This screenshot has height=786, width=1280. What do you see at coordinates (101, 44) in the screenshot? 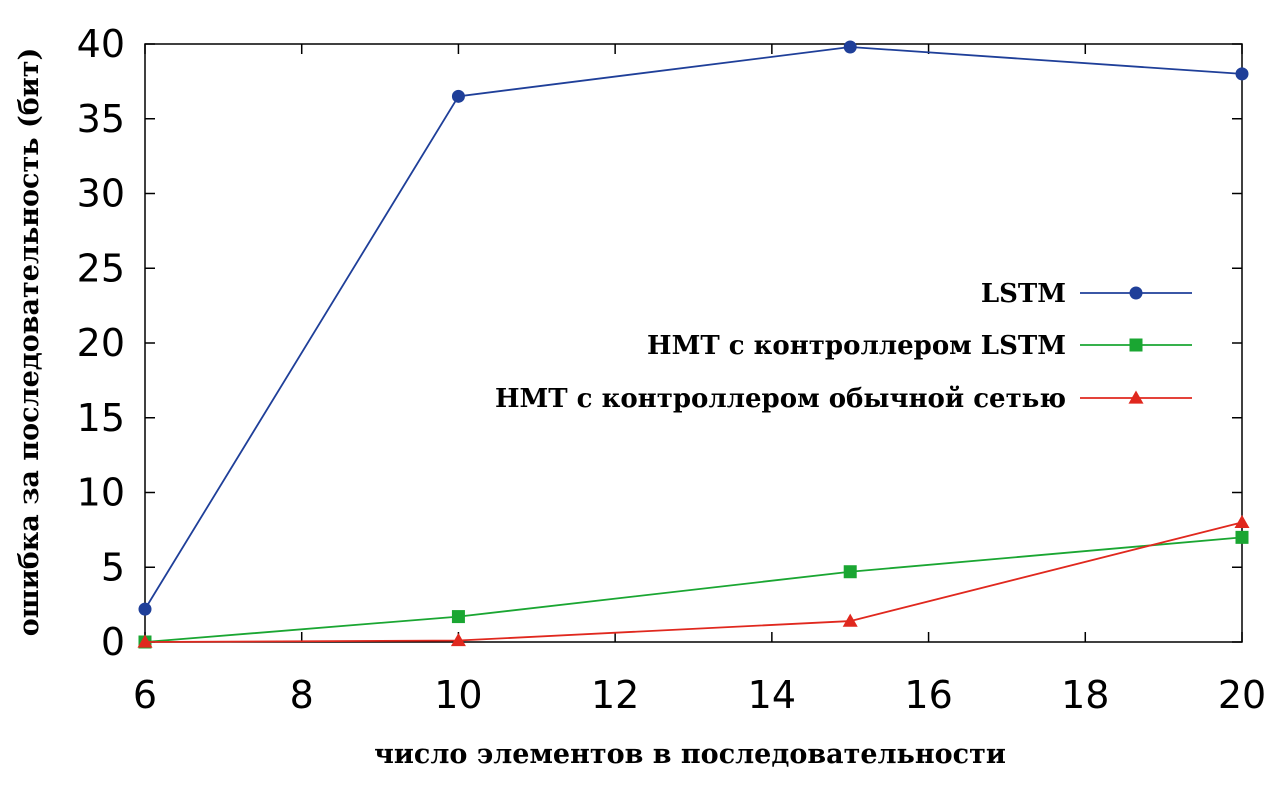
I see `y-tick-label: 40` at bounding box center [101, 44].